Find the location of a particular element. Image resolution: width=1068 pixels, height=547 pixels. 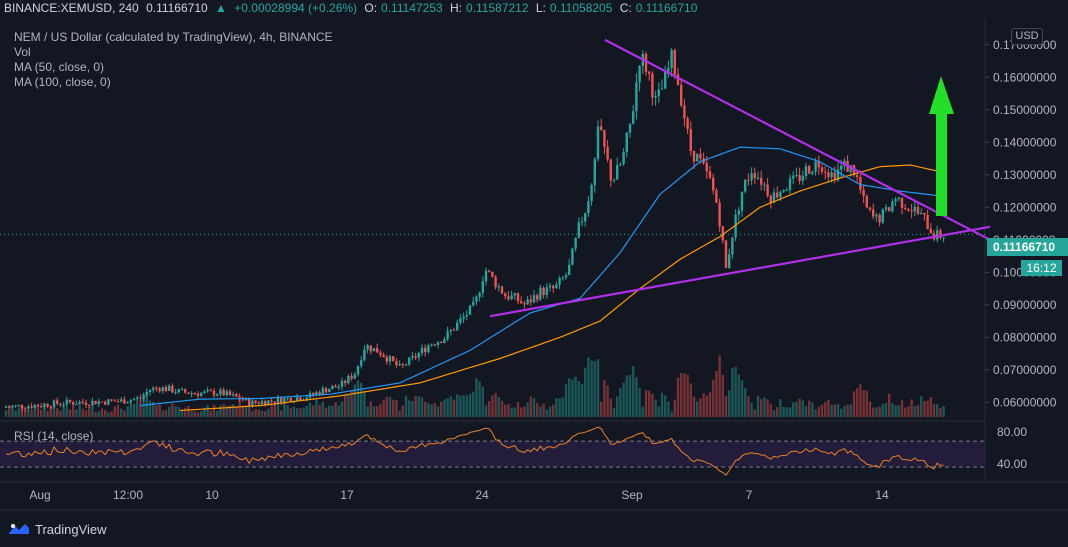

rsi-indicator-label: RSI (14, close) is located at coordinates (54, 436).